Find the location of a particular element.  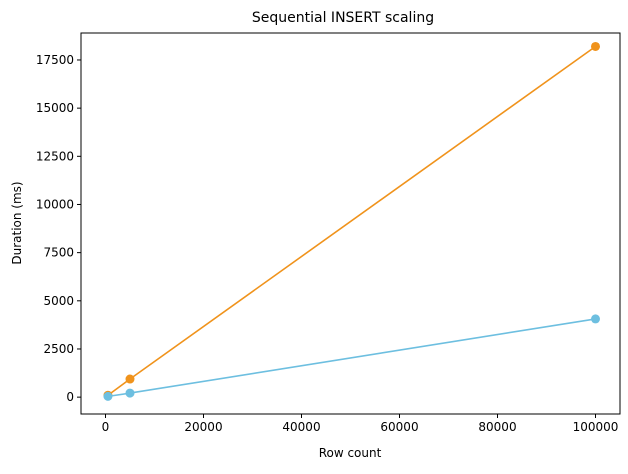

y-tick-label: 17500 is located at coordinates (55, 60).